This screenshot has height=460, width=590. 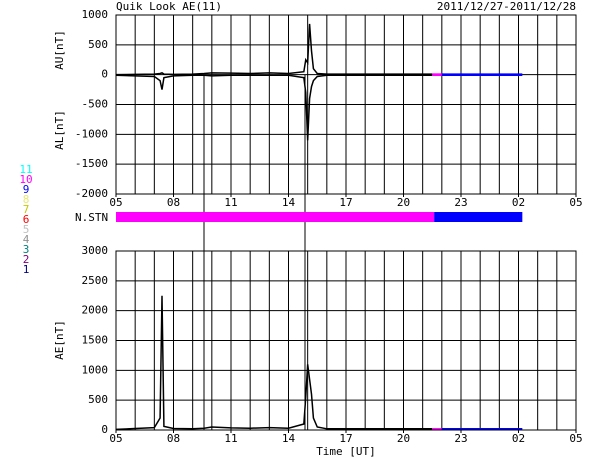 What do you see at coordinates (26, 209) in the screenshot?
I see `station-legend-label: 7` at bounding box center [26, 209].